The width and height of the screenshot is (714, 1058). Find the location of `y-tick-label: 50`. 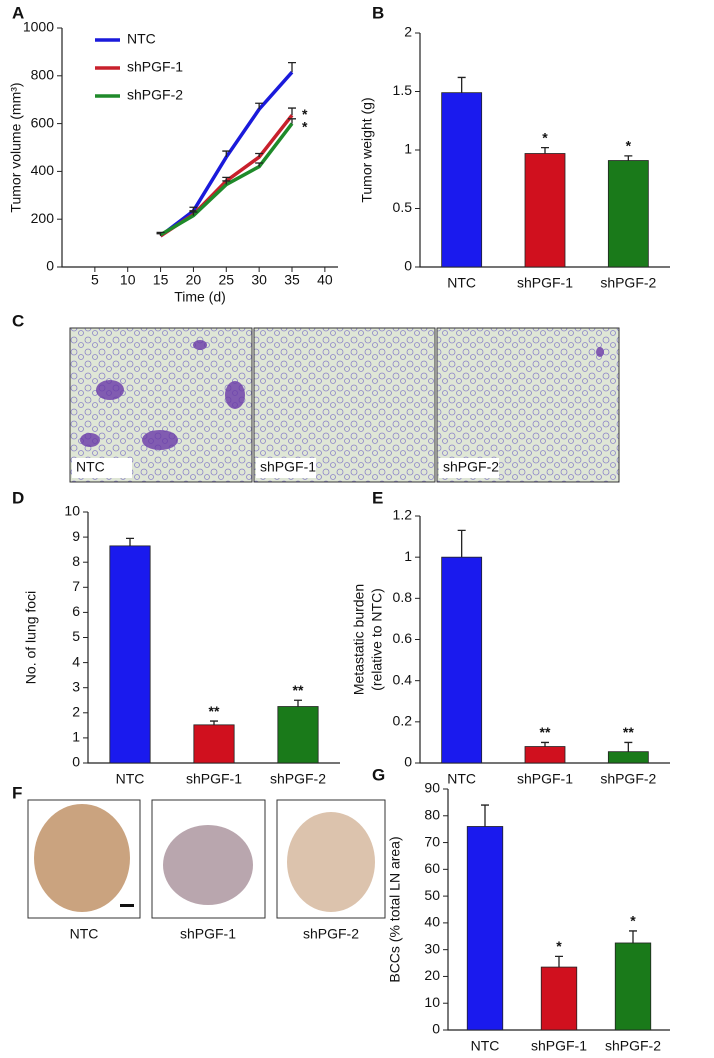

y-tick-label: 50 is located at coordinates (432, 895).